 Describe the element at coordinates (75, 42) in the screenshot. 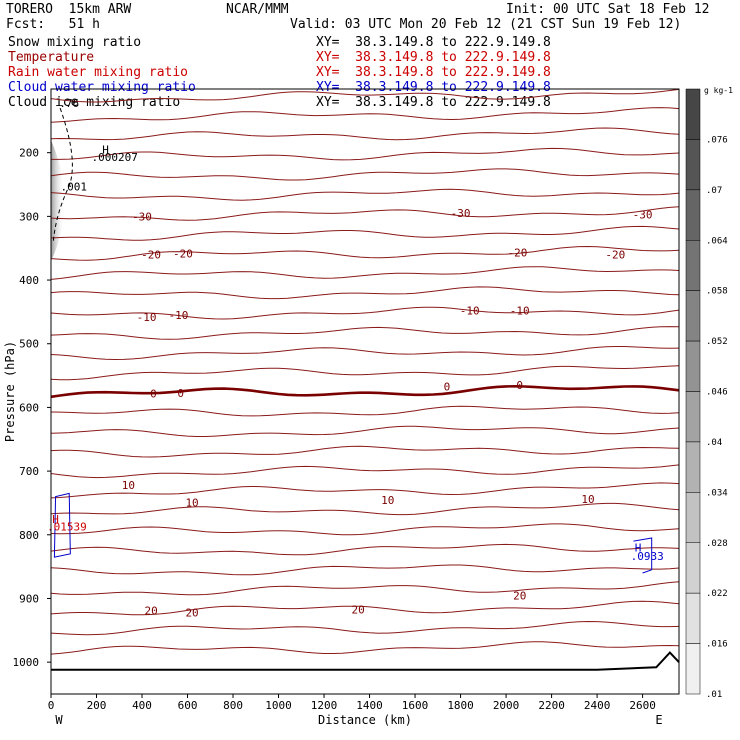

I see `field-snow-name: Snow mixing ratio` at that location.